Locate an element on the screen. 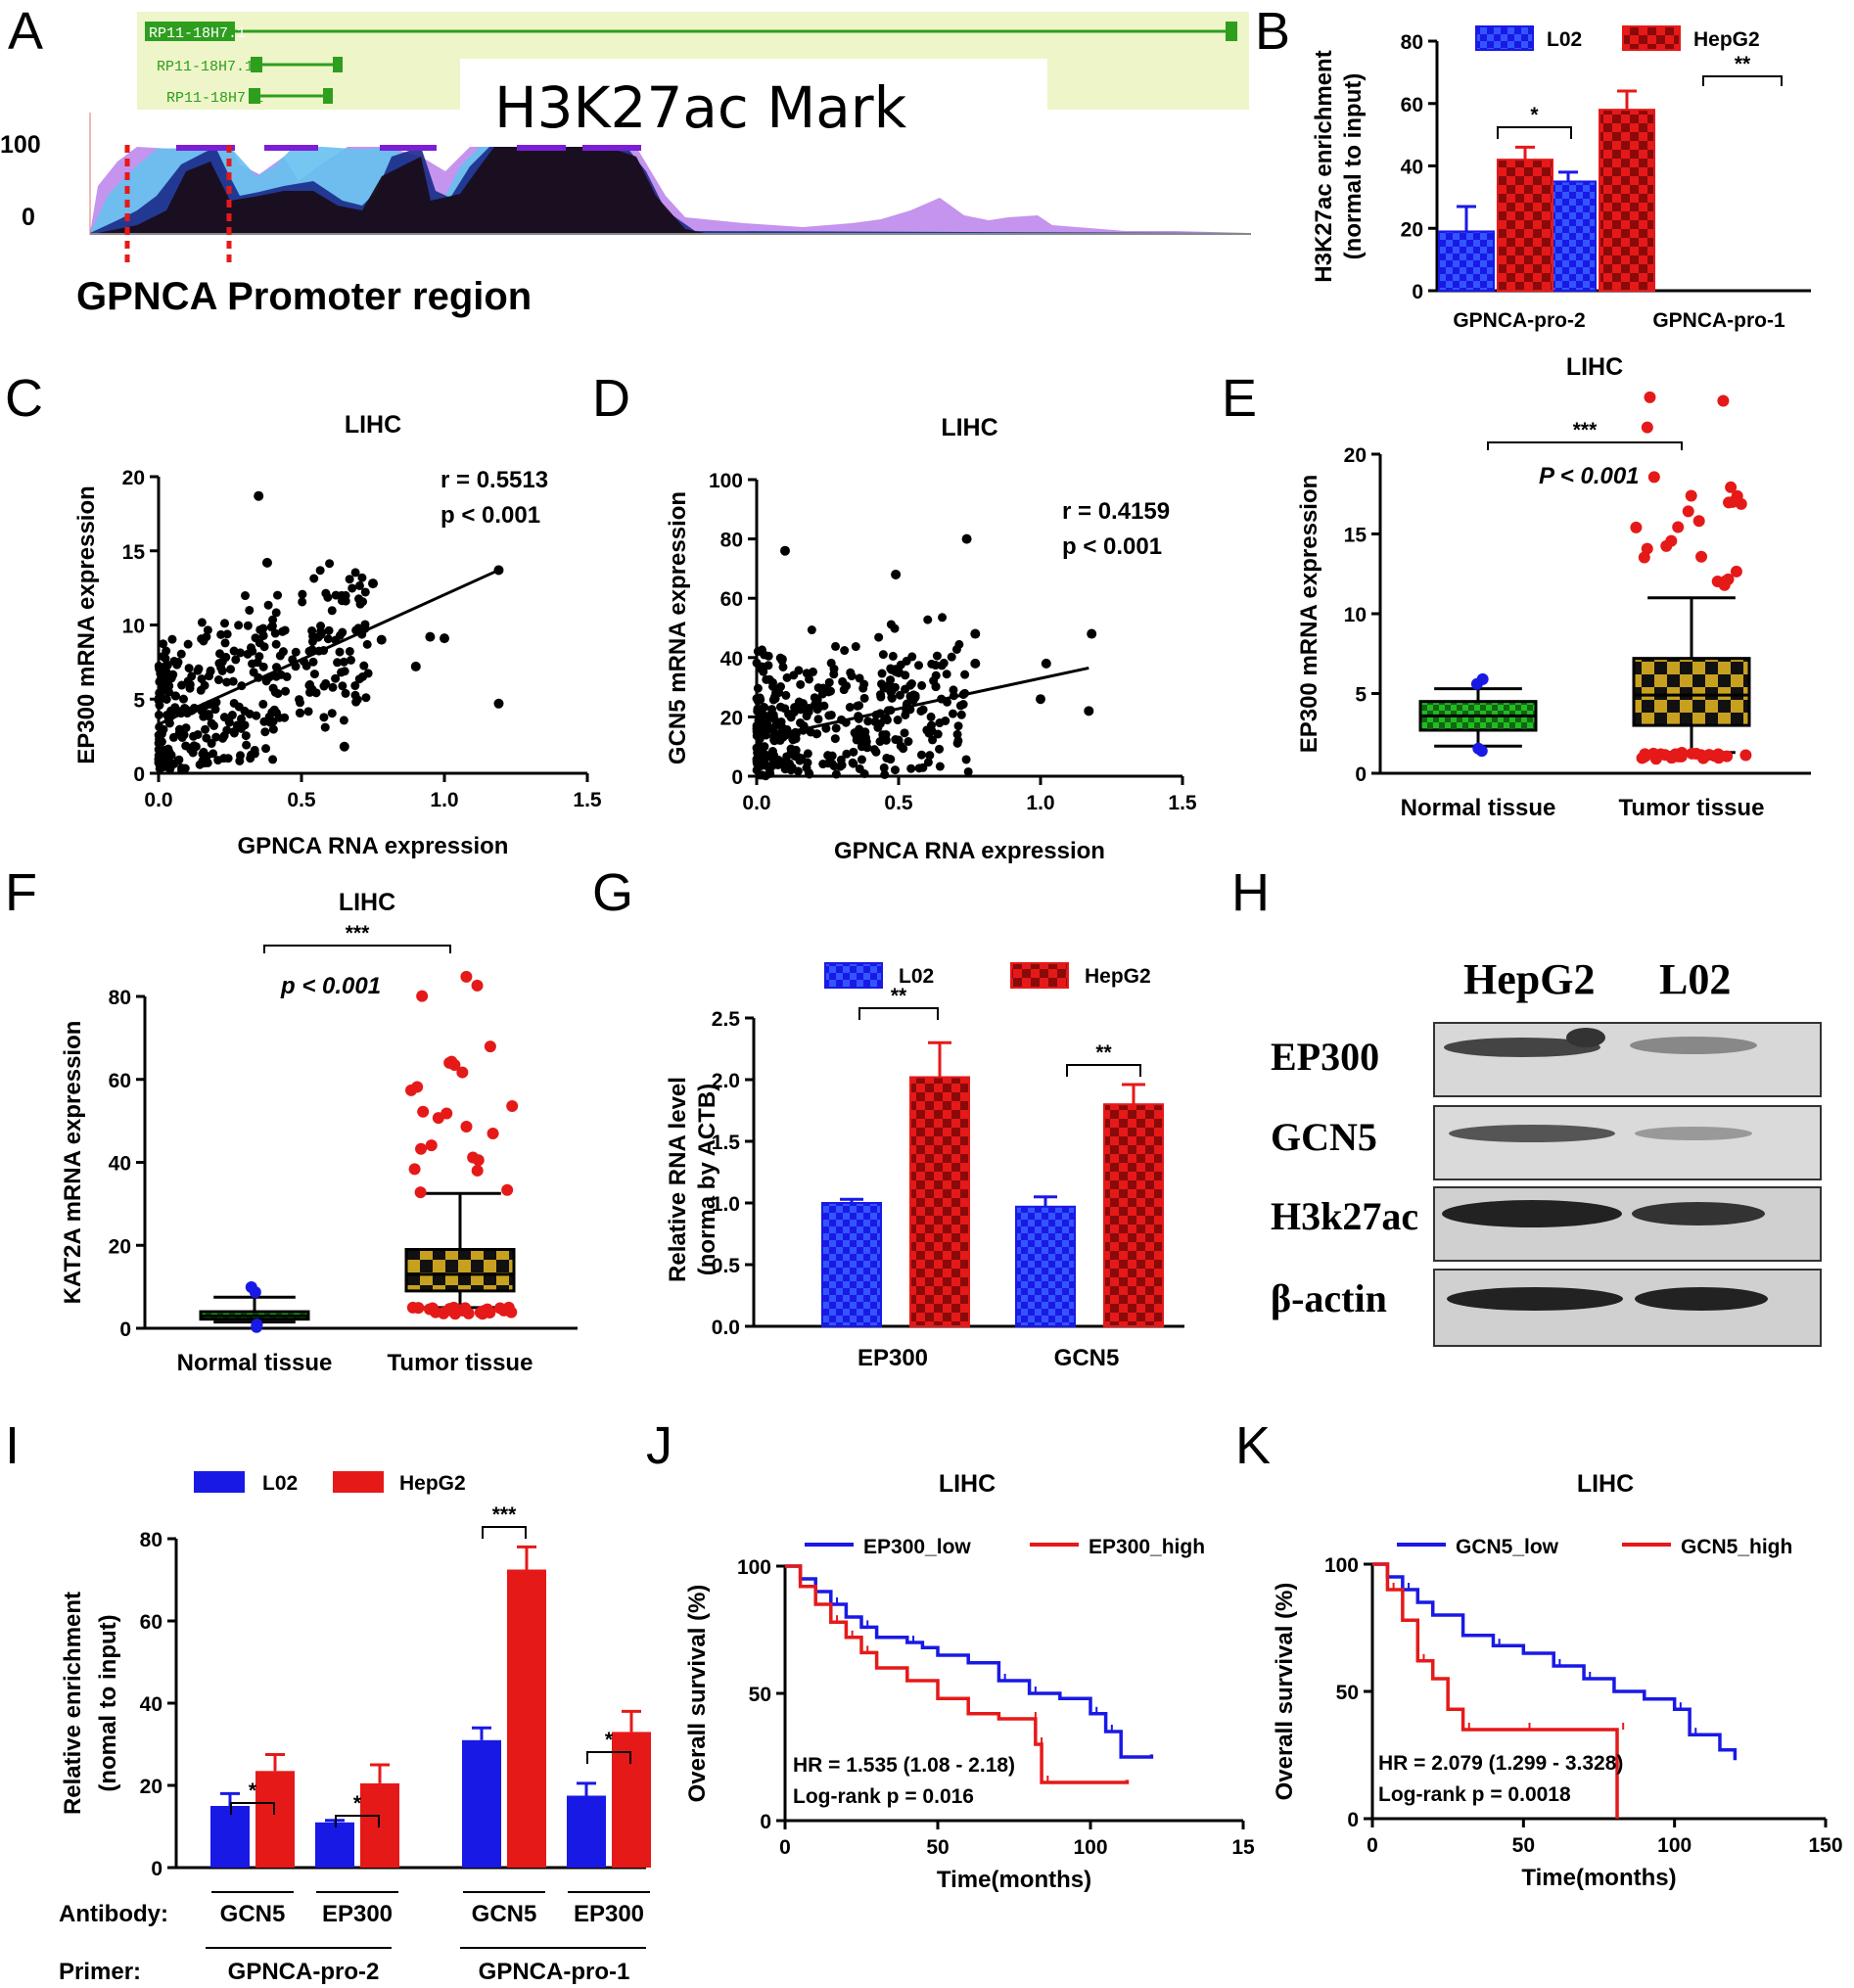 The image size is (1854, 1988). x-tick-label: 0.5 is located at coordinates (899, 803).